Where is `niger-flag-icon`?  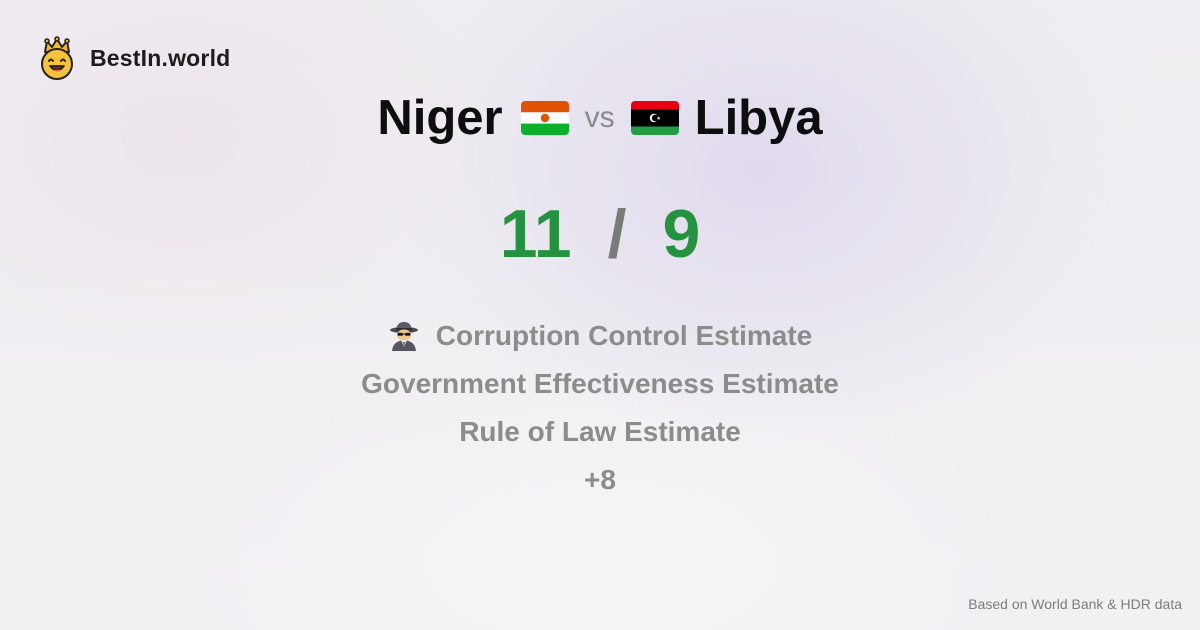
niger-flag-icon is located at coordinates (545, 118).